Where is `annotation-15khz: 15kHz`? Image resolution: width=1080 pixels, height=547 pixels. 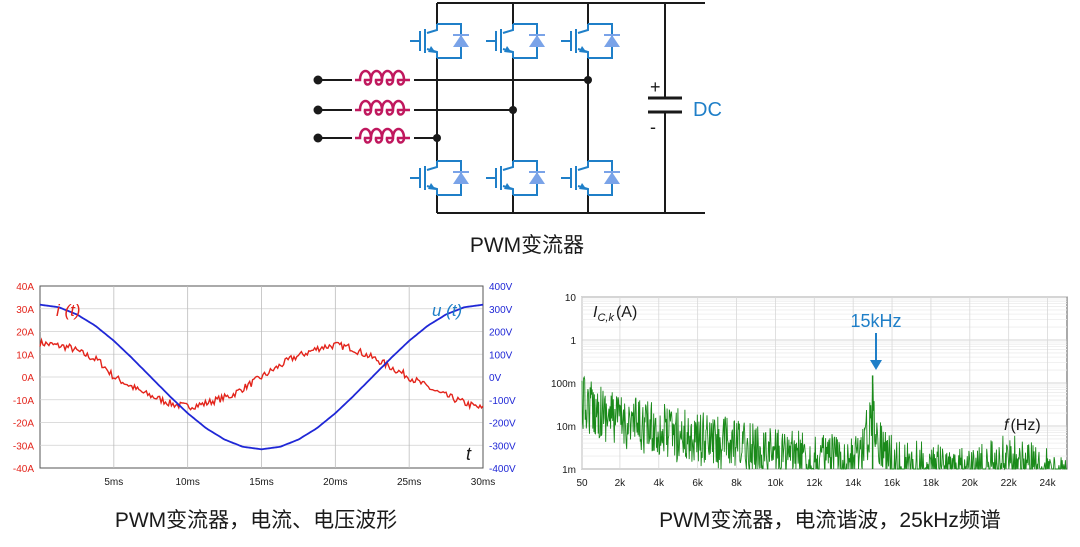
annotation-15khz: 15kHz is located at coordinates (875, 321).